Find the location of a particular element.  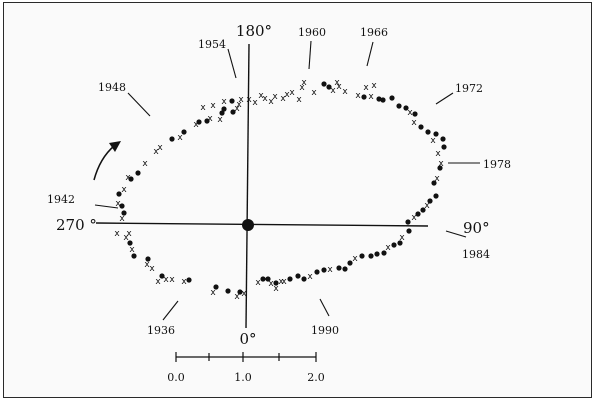

year-label-1972: 1972 is located at coordinates (469, 88).